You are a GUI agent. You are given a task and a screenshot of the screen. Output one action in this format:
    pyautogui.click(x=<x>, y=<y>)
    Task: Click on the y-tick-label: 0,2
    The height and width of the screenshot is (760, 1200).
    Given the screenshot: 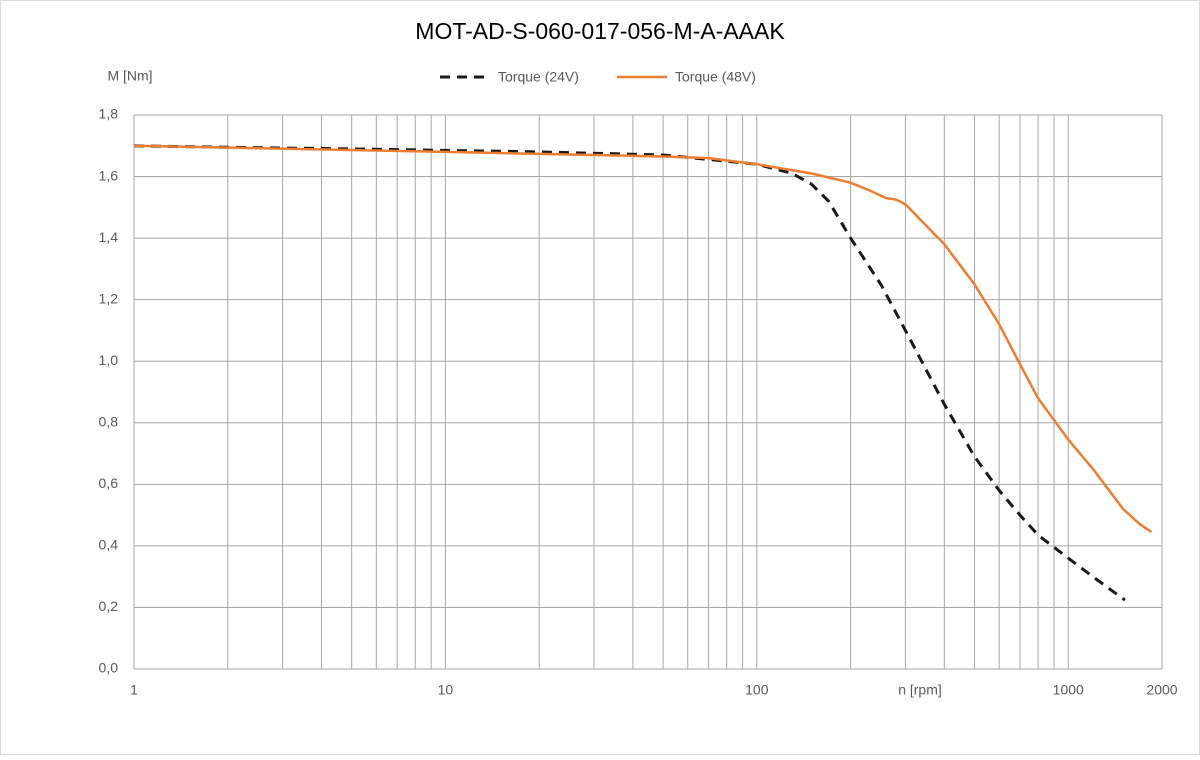 What is the action you would take?
    pyautogui.click(x=109, y=606)
    